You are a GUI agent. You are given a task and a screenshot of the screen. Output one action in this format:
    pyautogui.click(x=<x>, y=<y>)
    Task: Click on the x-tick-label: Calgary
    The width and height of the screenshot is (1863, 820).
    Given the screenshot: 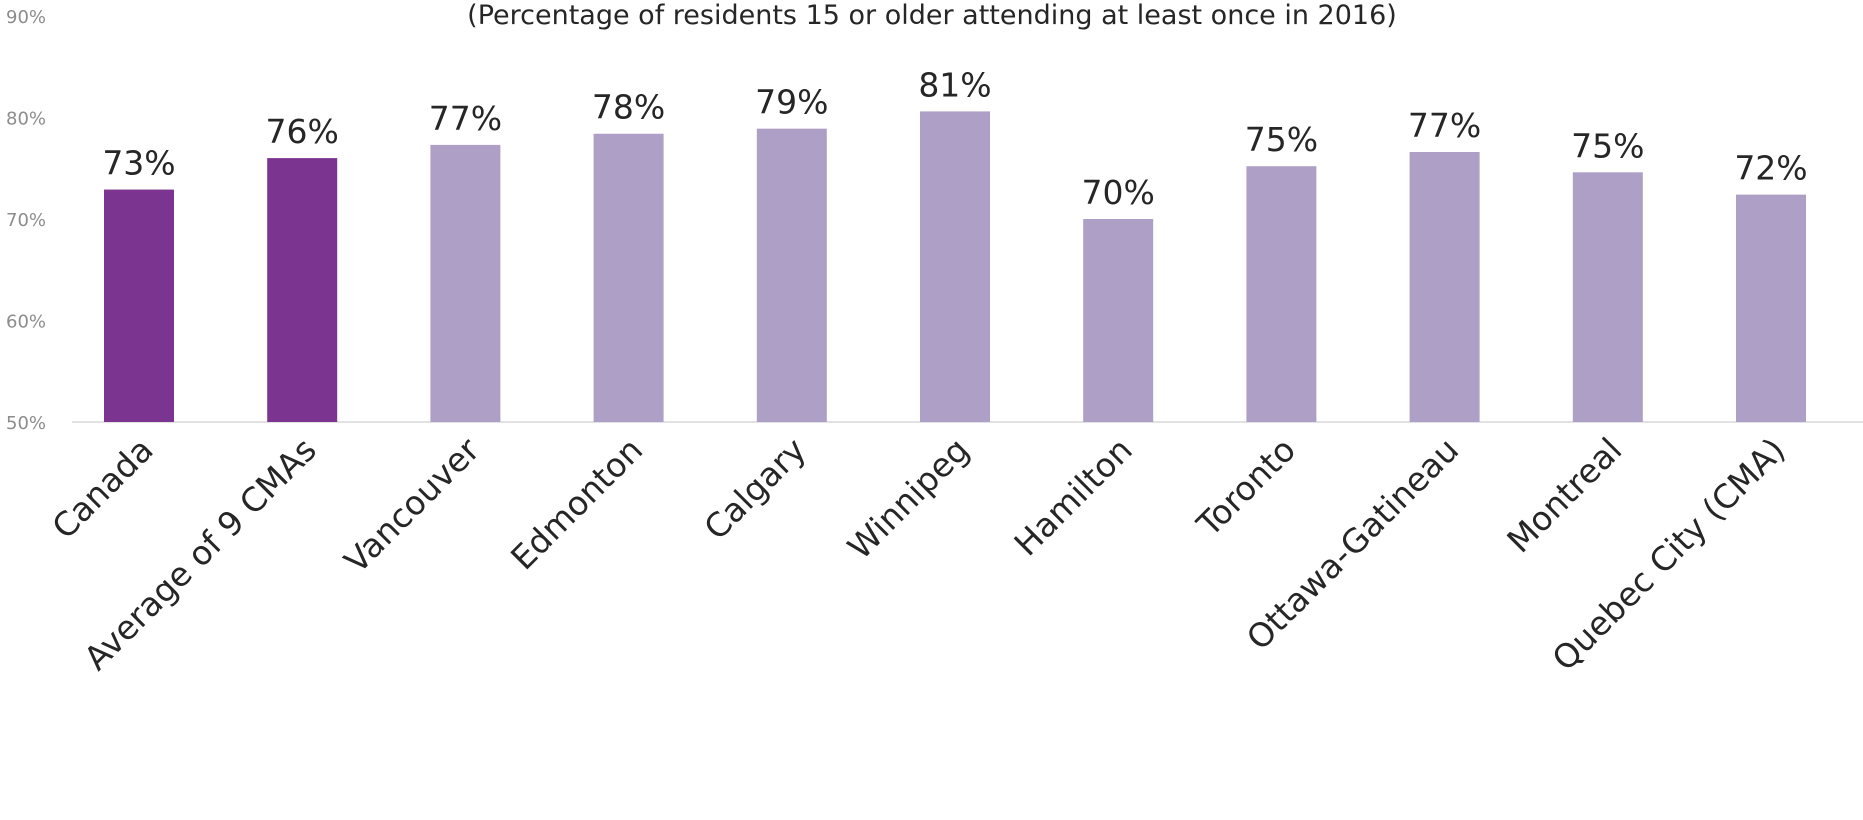 What is the action you would take?
    pyautogui.click(x=754, y=488)
    